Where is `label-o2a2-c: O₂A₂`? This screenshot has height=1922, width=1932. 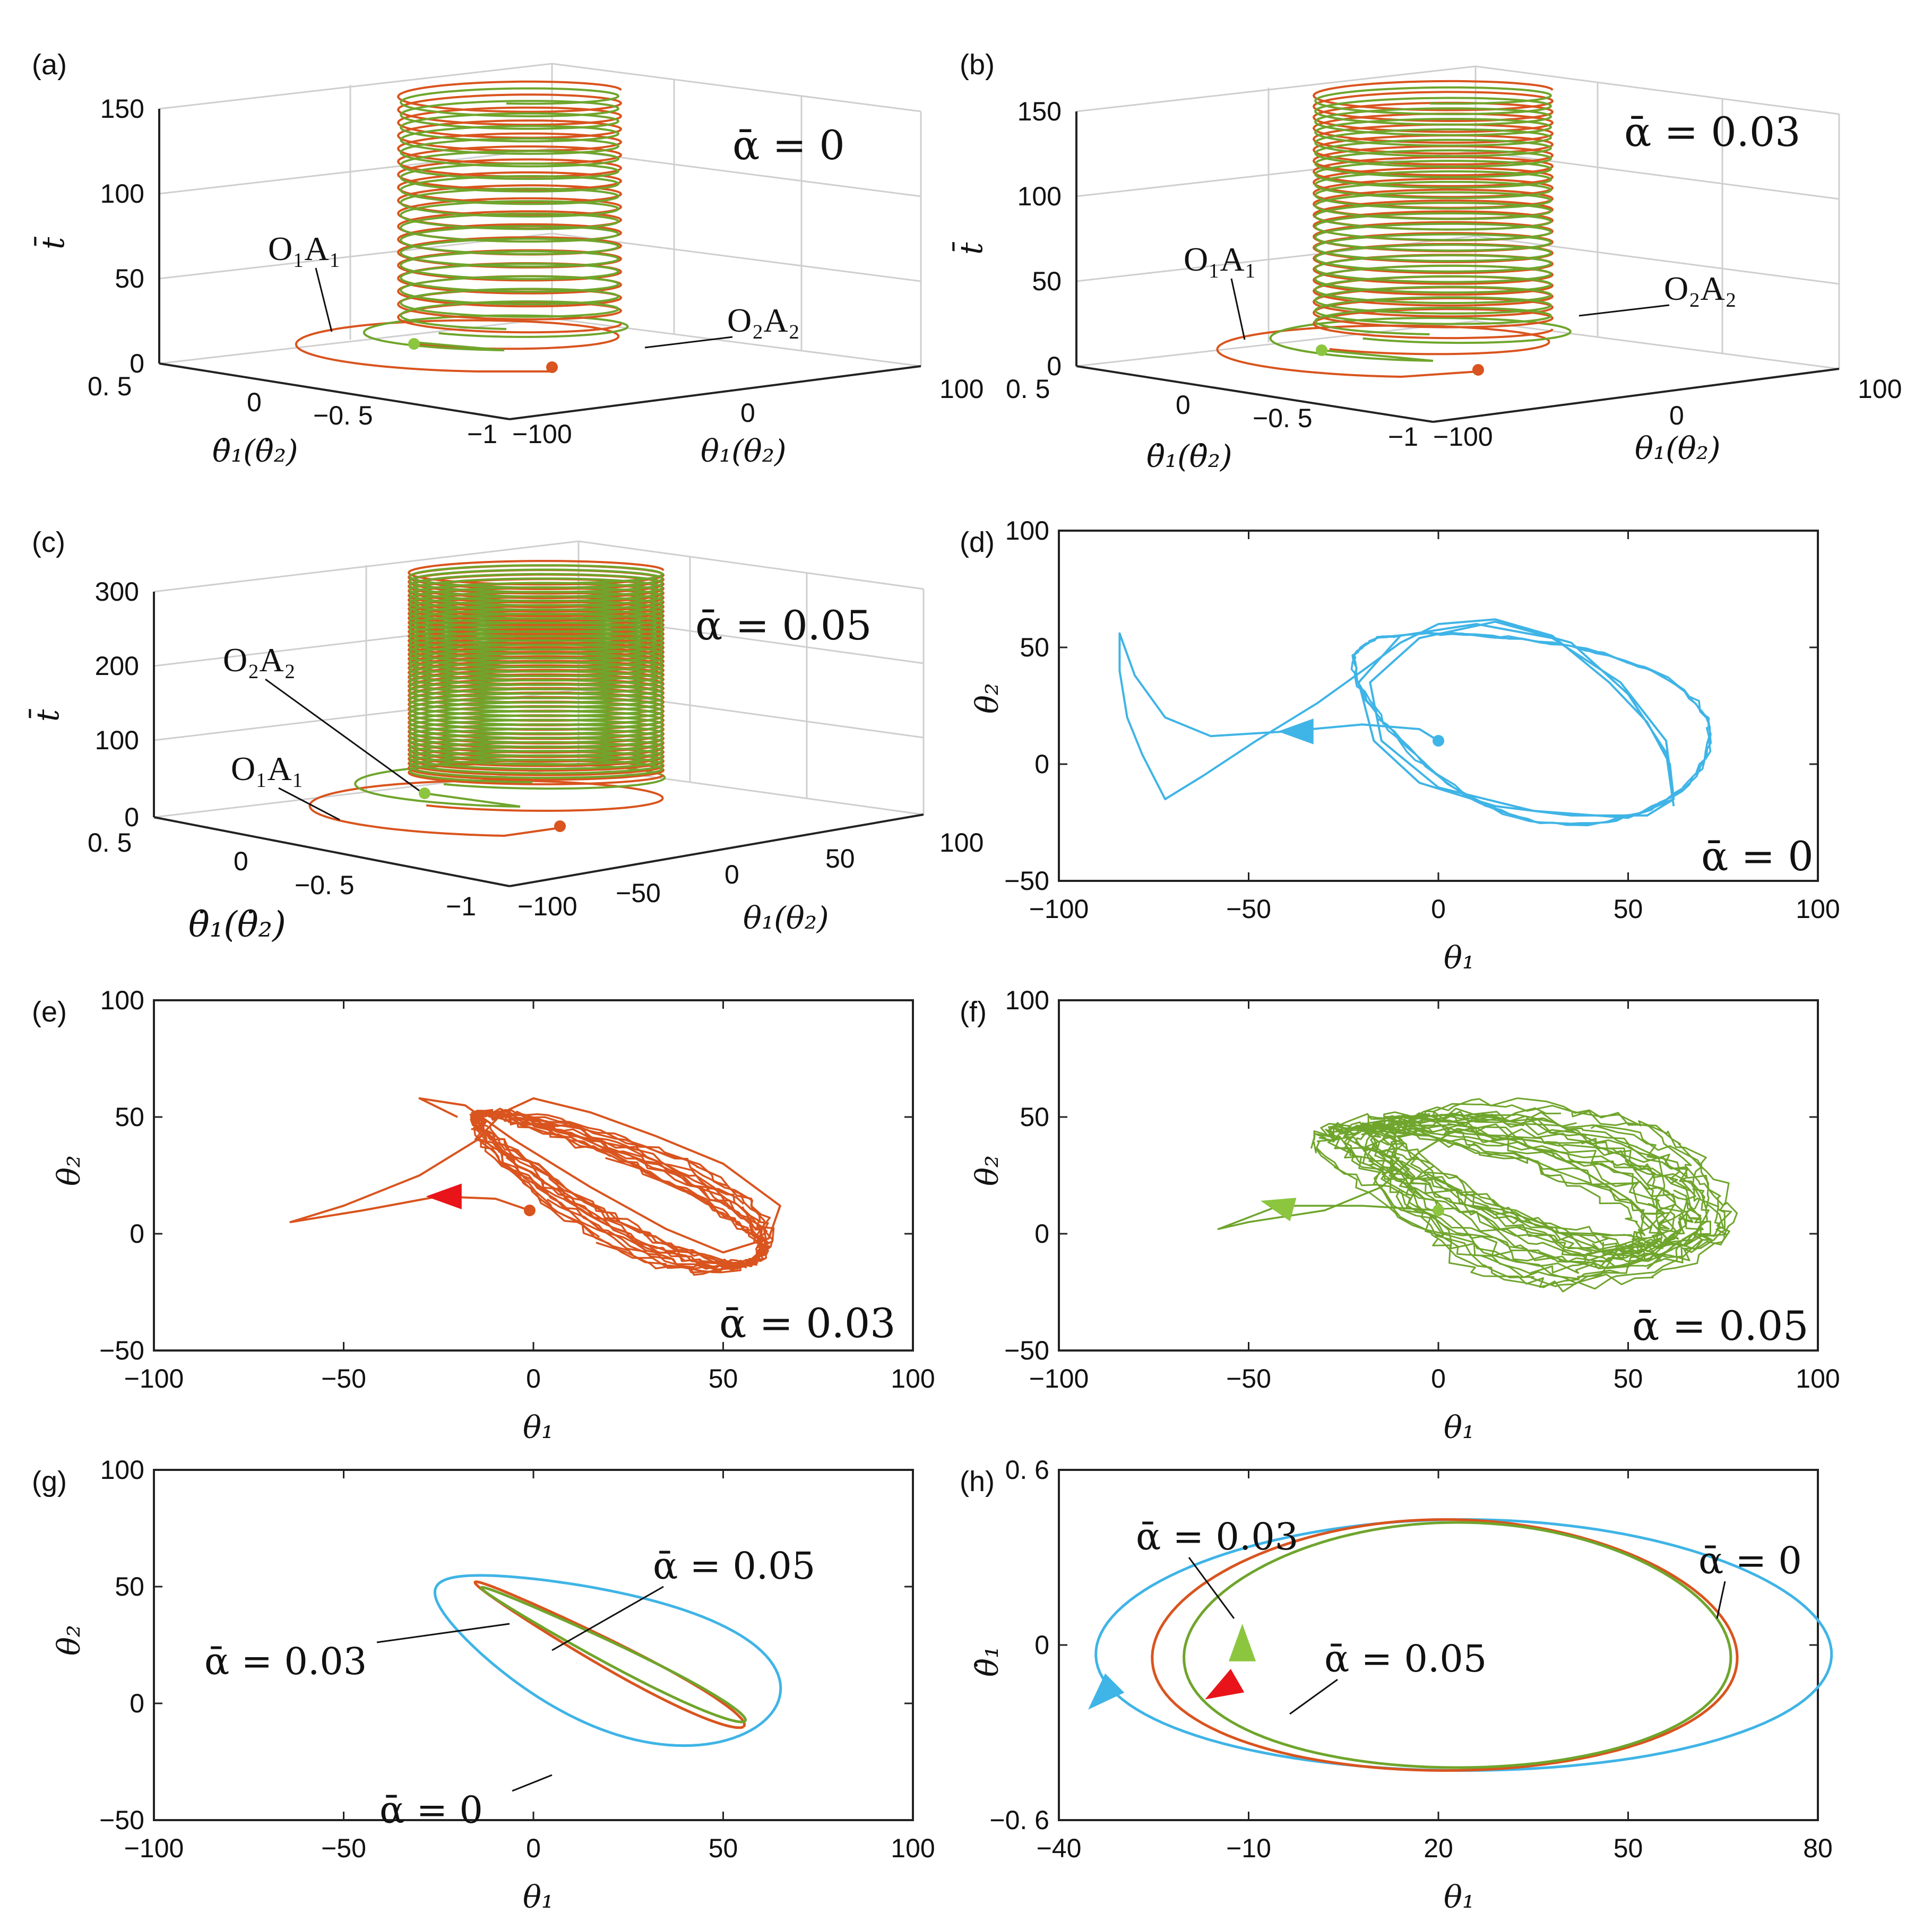 label-o2a2-c: O₂A₂ is located at coordinates (259, 660).